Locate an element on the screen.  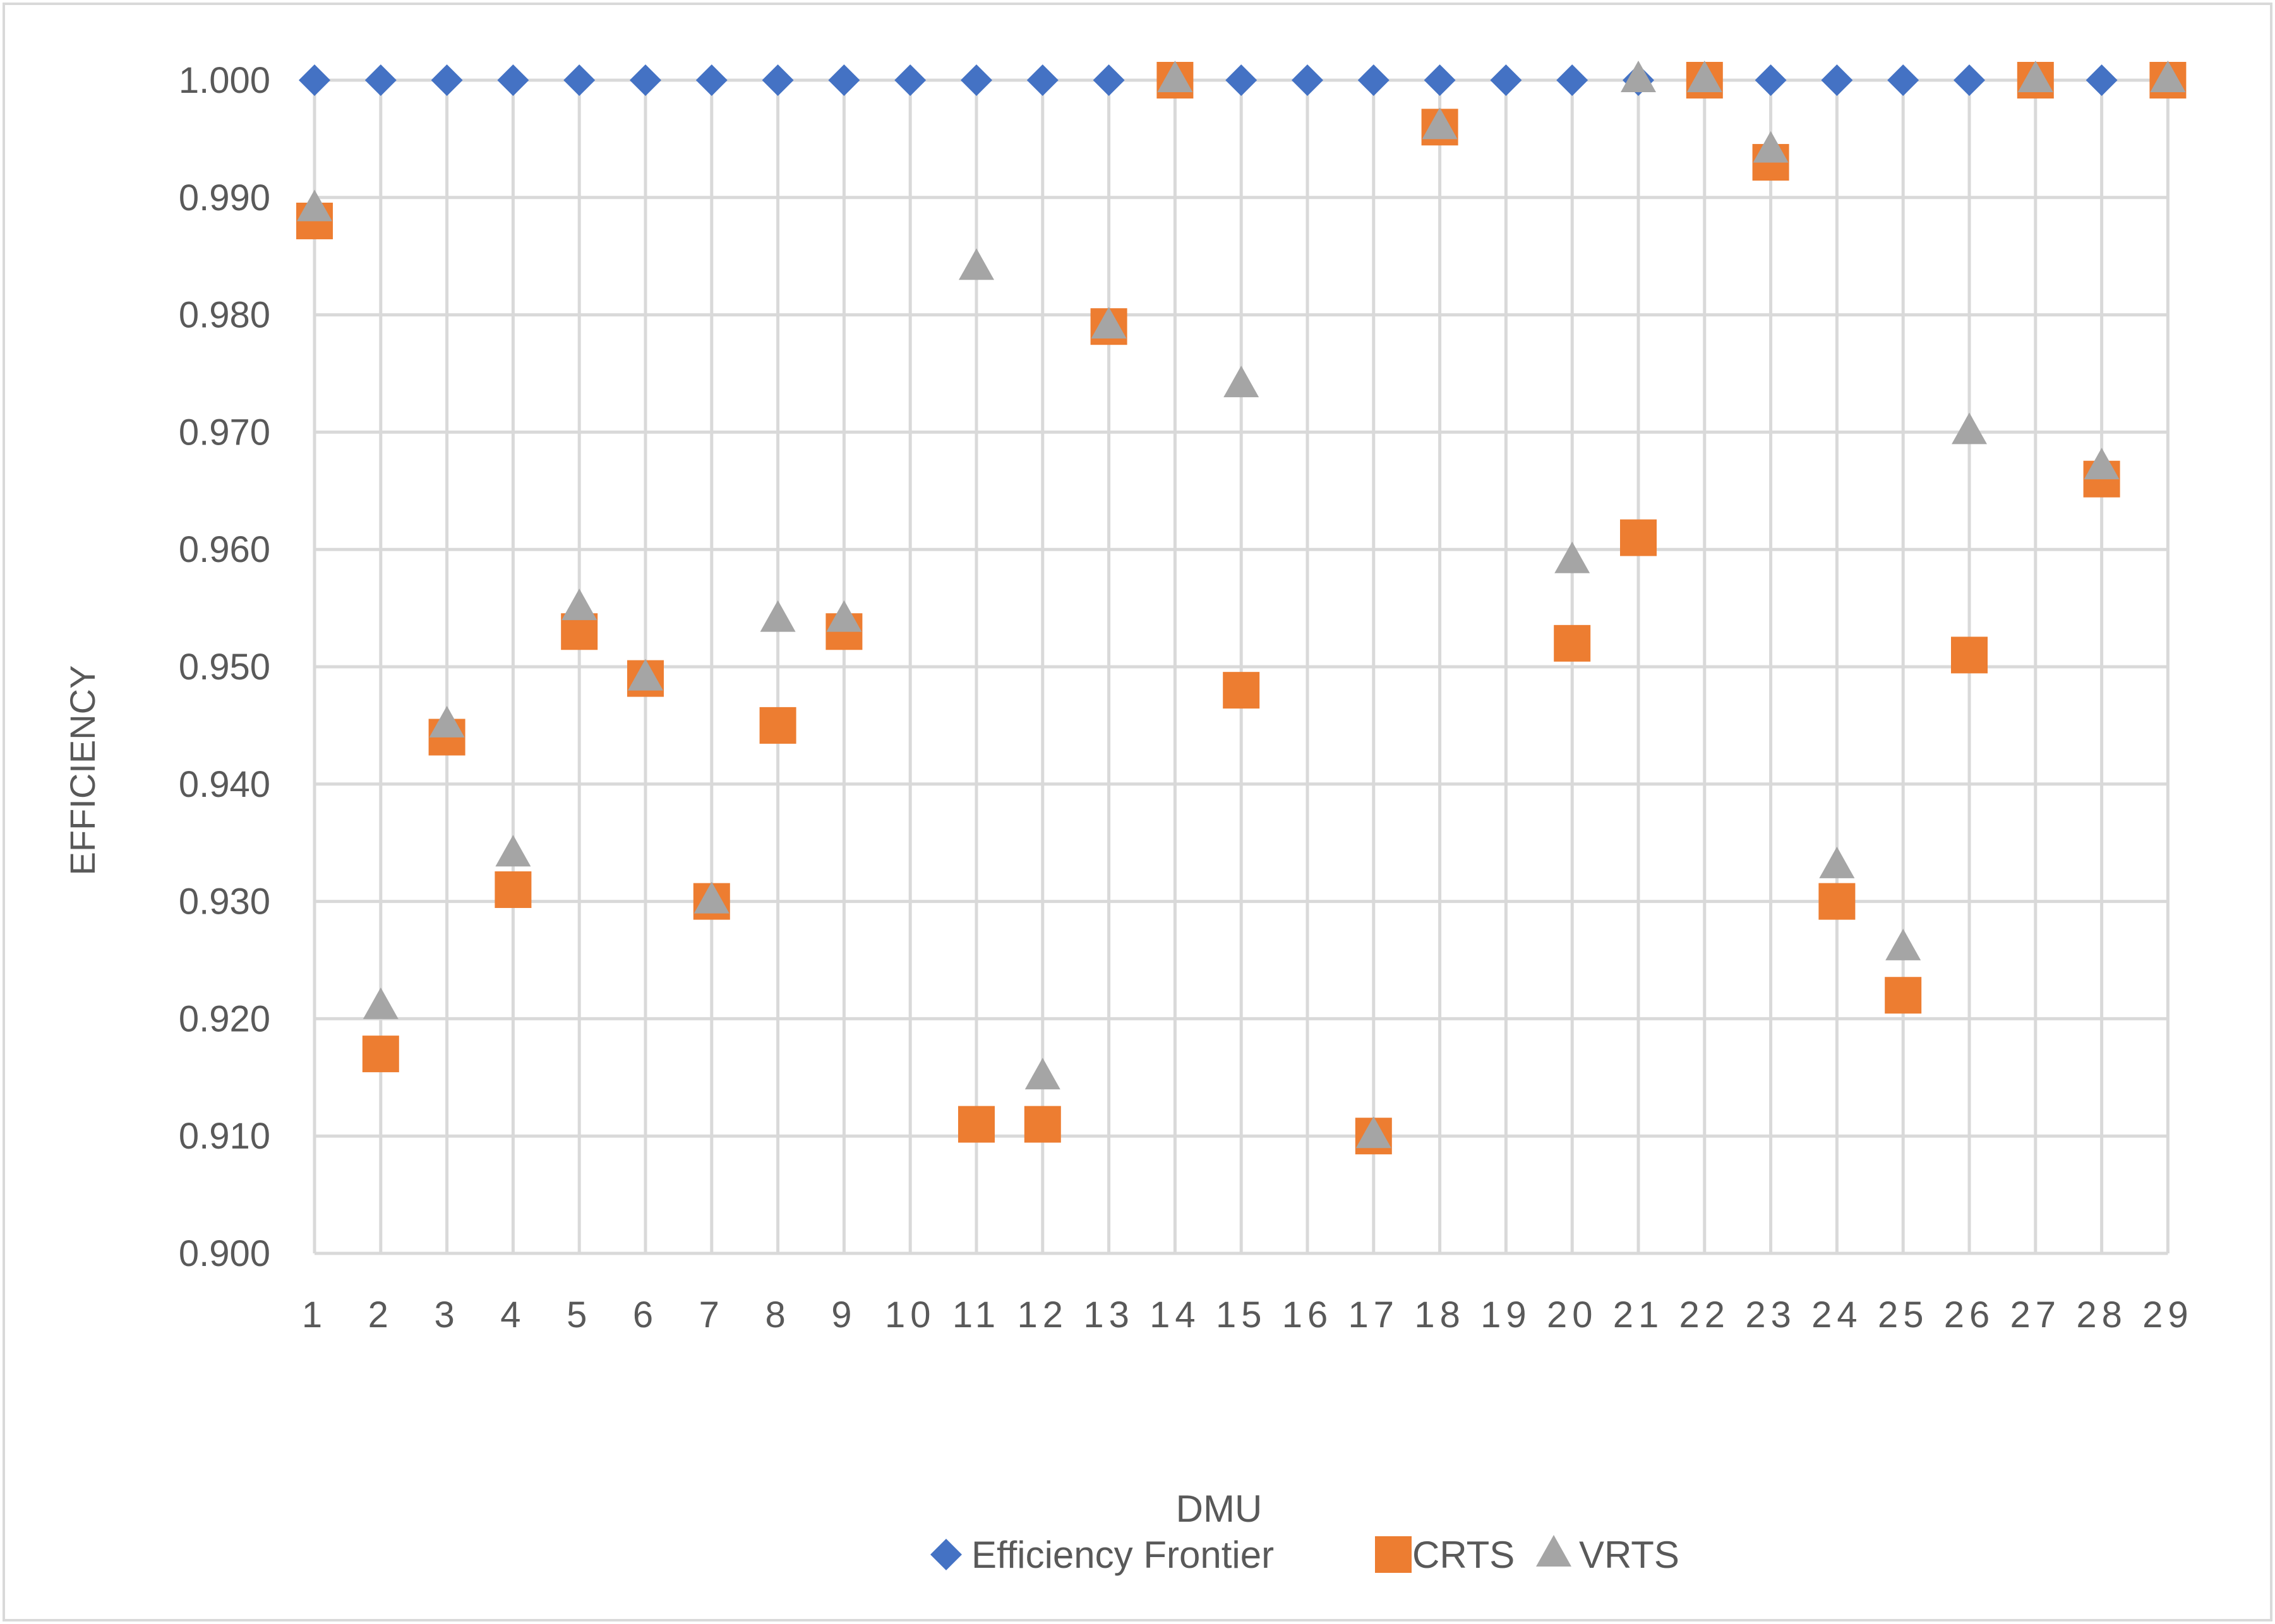
y-tick-label: 1.000 is located at coordinates (224, 80).